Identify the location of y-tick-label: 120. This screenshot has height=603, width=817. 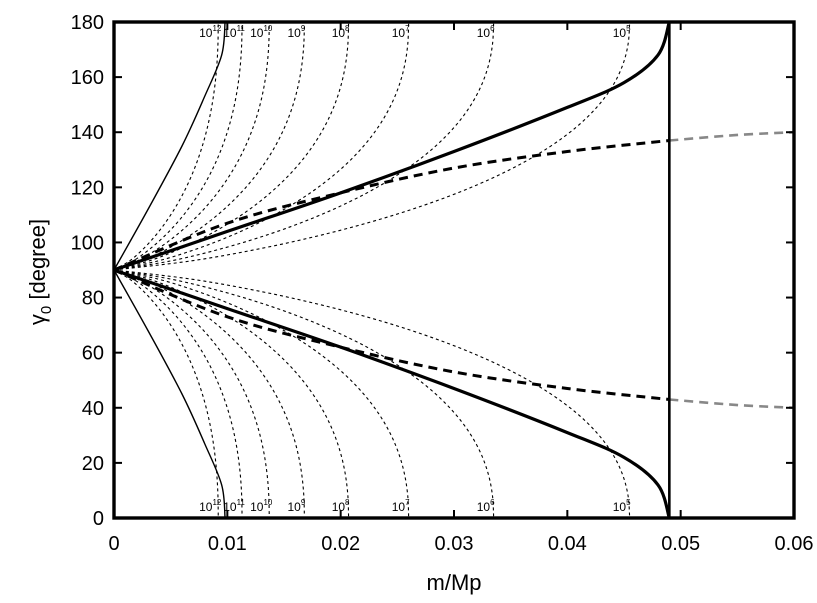
(87, 188).